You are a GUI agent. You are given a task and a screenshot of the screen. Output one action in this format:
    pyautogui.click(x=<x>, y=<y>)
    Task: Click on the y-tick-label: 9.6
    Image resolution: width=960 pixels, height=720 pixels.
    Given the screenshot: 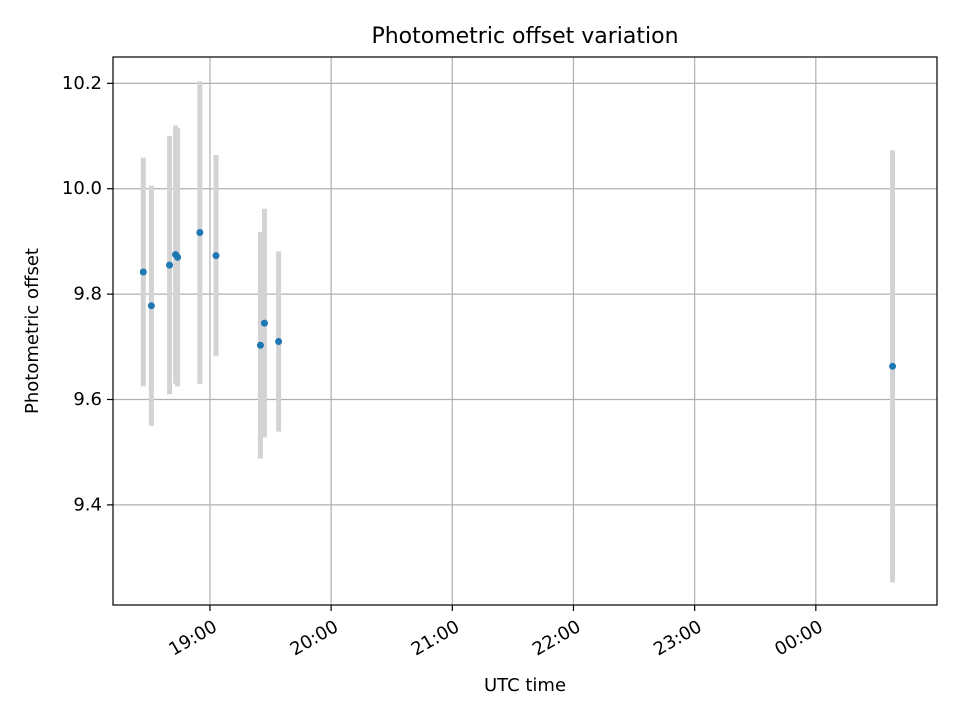 What is the action you would take?
    pyautogui.click(x=87, y=399)
    